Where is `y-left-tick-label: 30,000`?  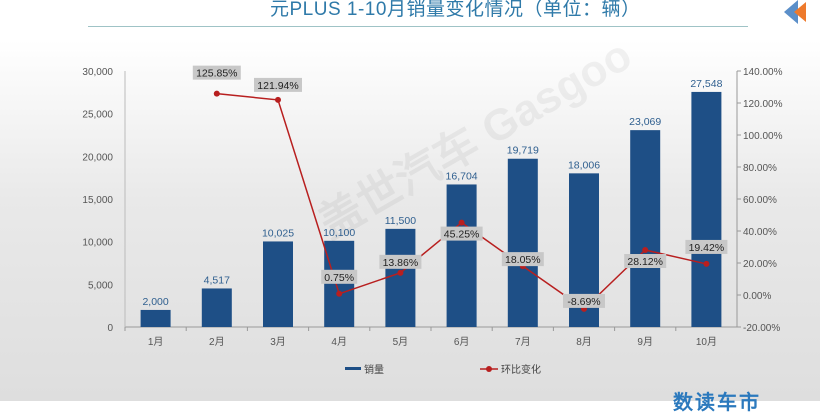 y-left-tick-label: 30,000 is located at coordinates (97, 72).